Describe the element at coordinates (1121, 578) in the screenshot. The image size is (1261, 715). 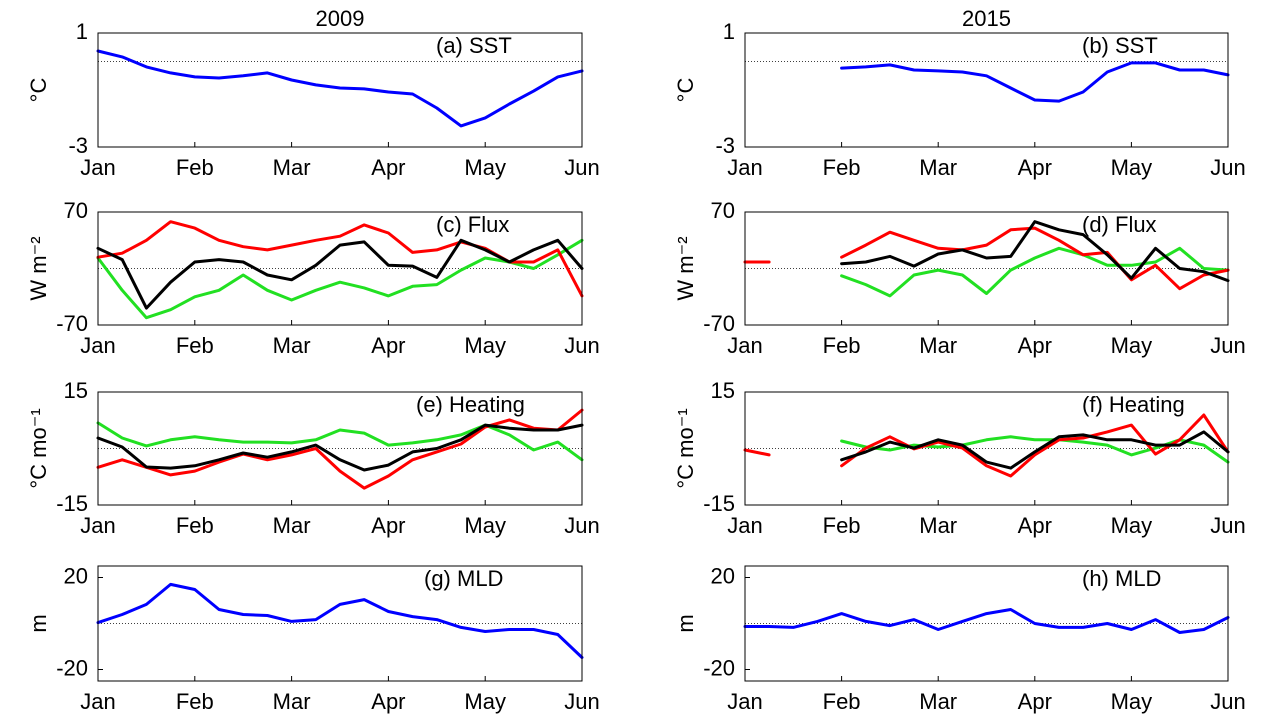
I see `panel-annotation: (h) MLD` at that location.